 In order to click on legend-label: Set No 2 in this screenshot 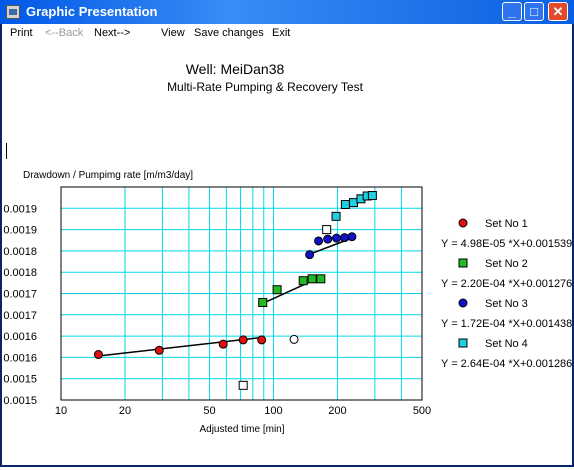, I will do `click(506, 264)`.